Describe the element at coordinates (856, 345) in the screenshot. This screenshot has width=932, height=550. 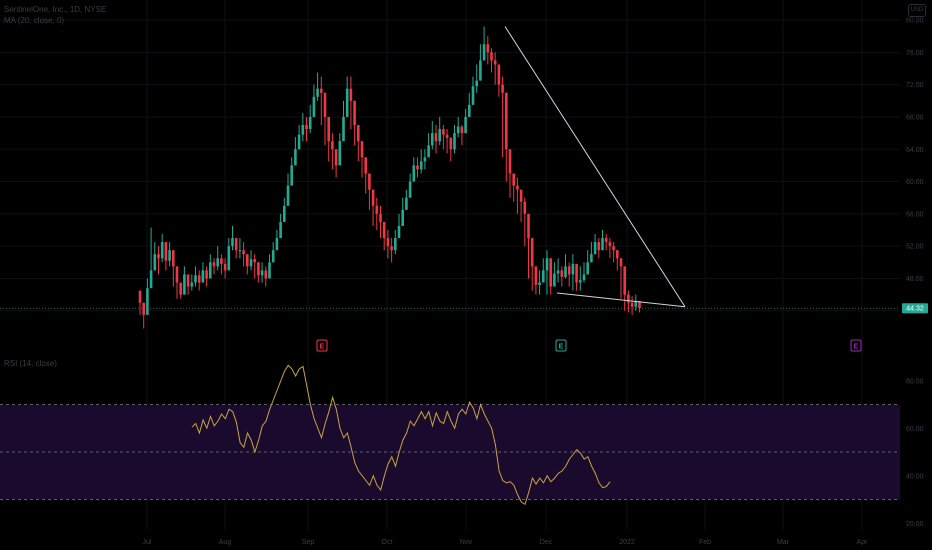
I see `earnings-marker: E` at that location.